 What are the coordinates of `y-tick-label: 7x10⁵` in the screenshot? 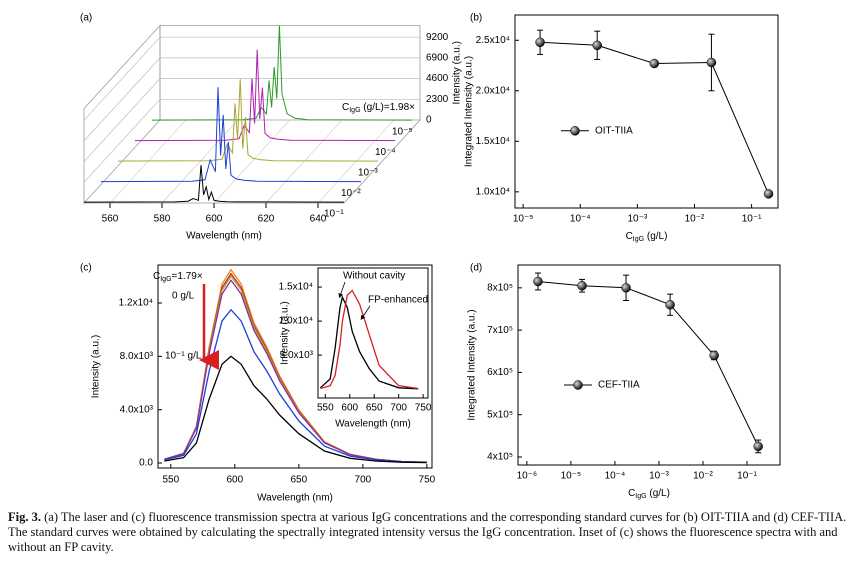 It's located at (500, 330).